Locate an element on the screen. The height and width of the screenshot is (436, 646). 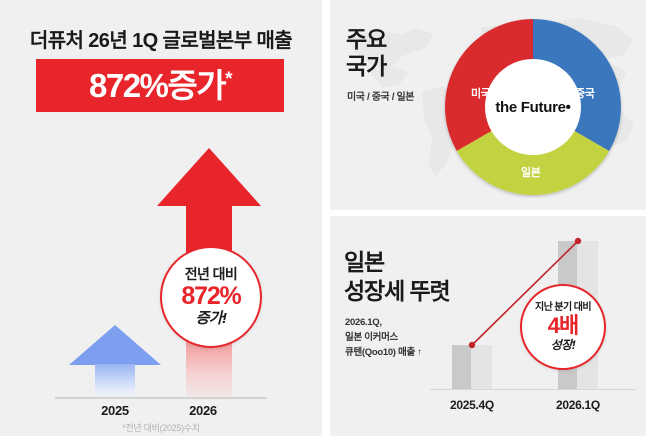
axis-label-2026: 2026 is located at coordinates (203, 410).